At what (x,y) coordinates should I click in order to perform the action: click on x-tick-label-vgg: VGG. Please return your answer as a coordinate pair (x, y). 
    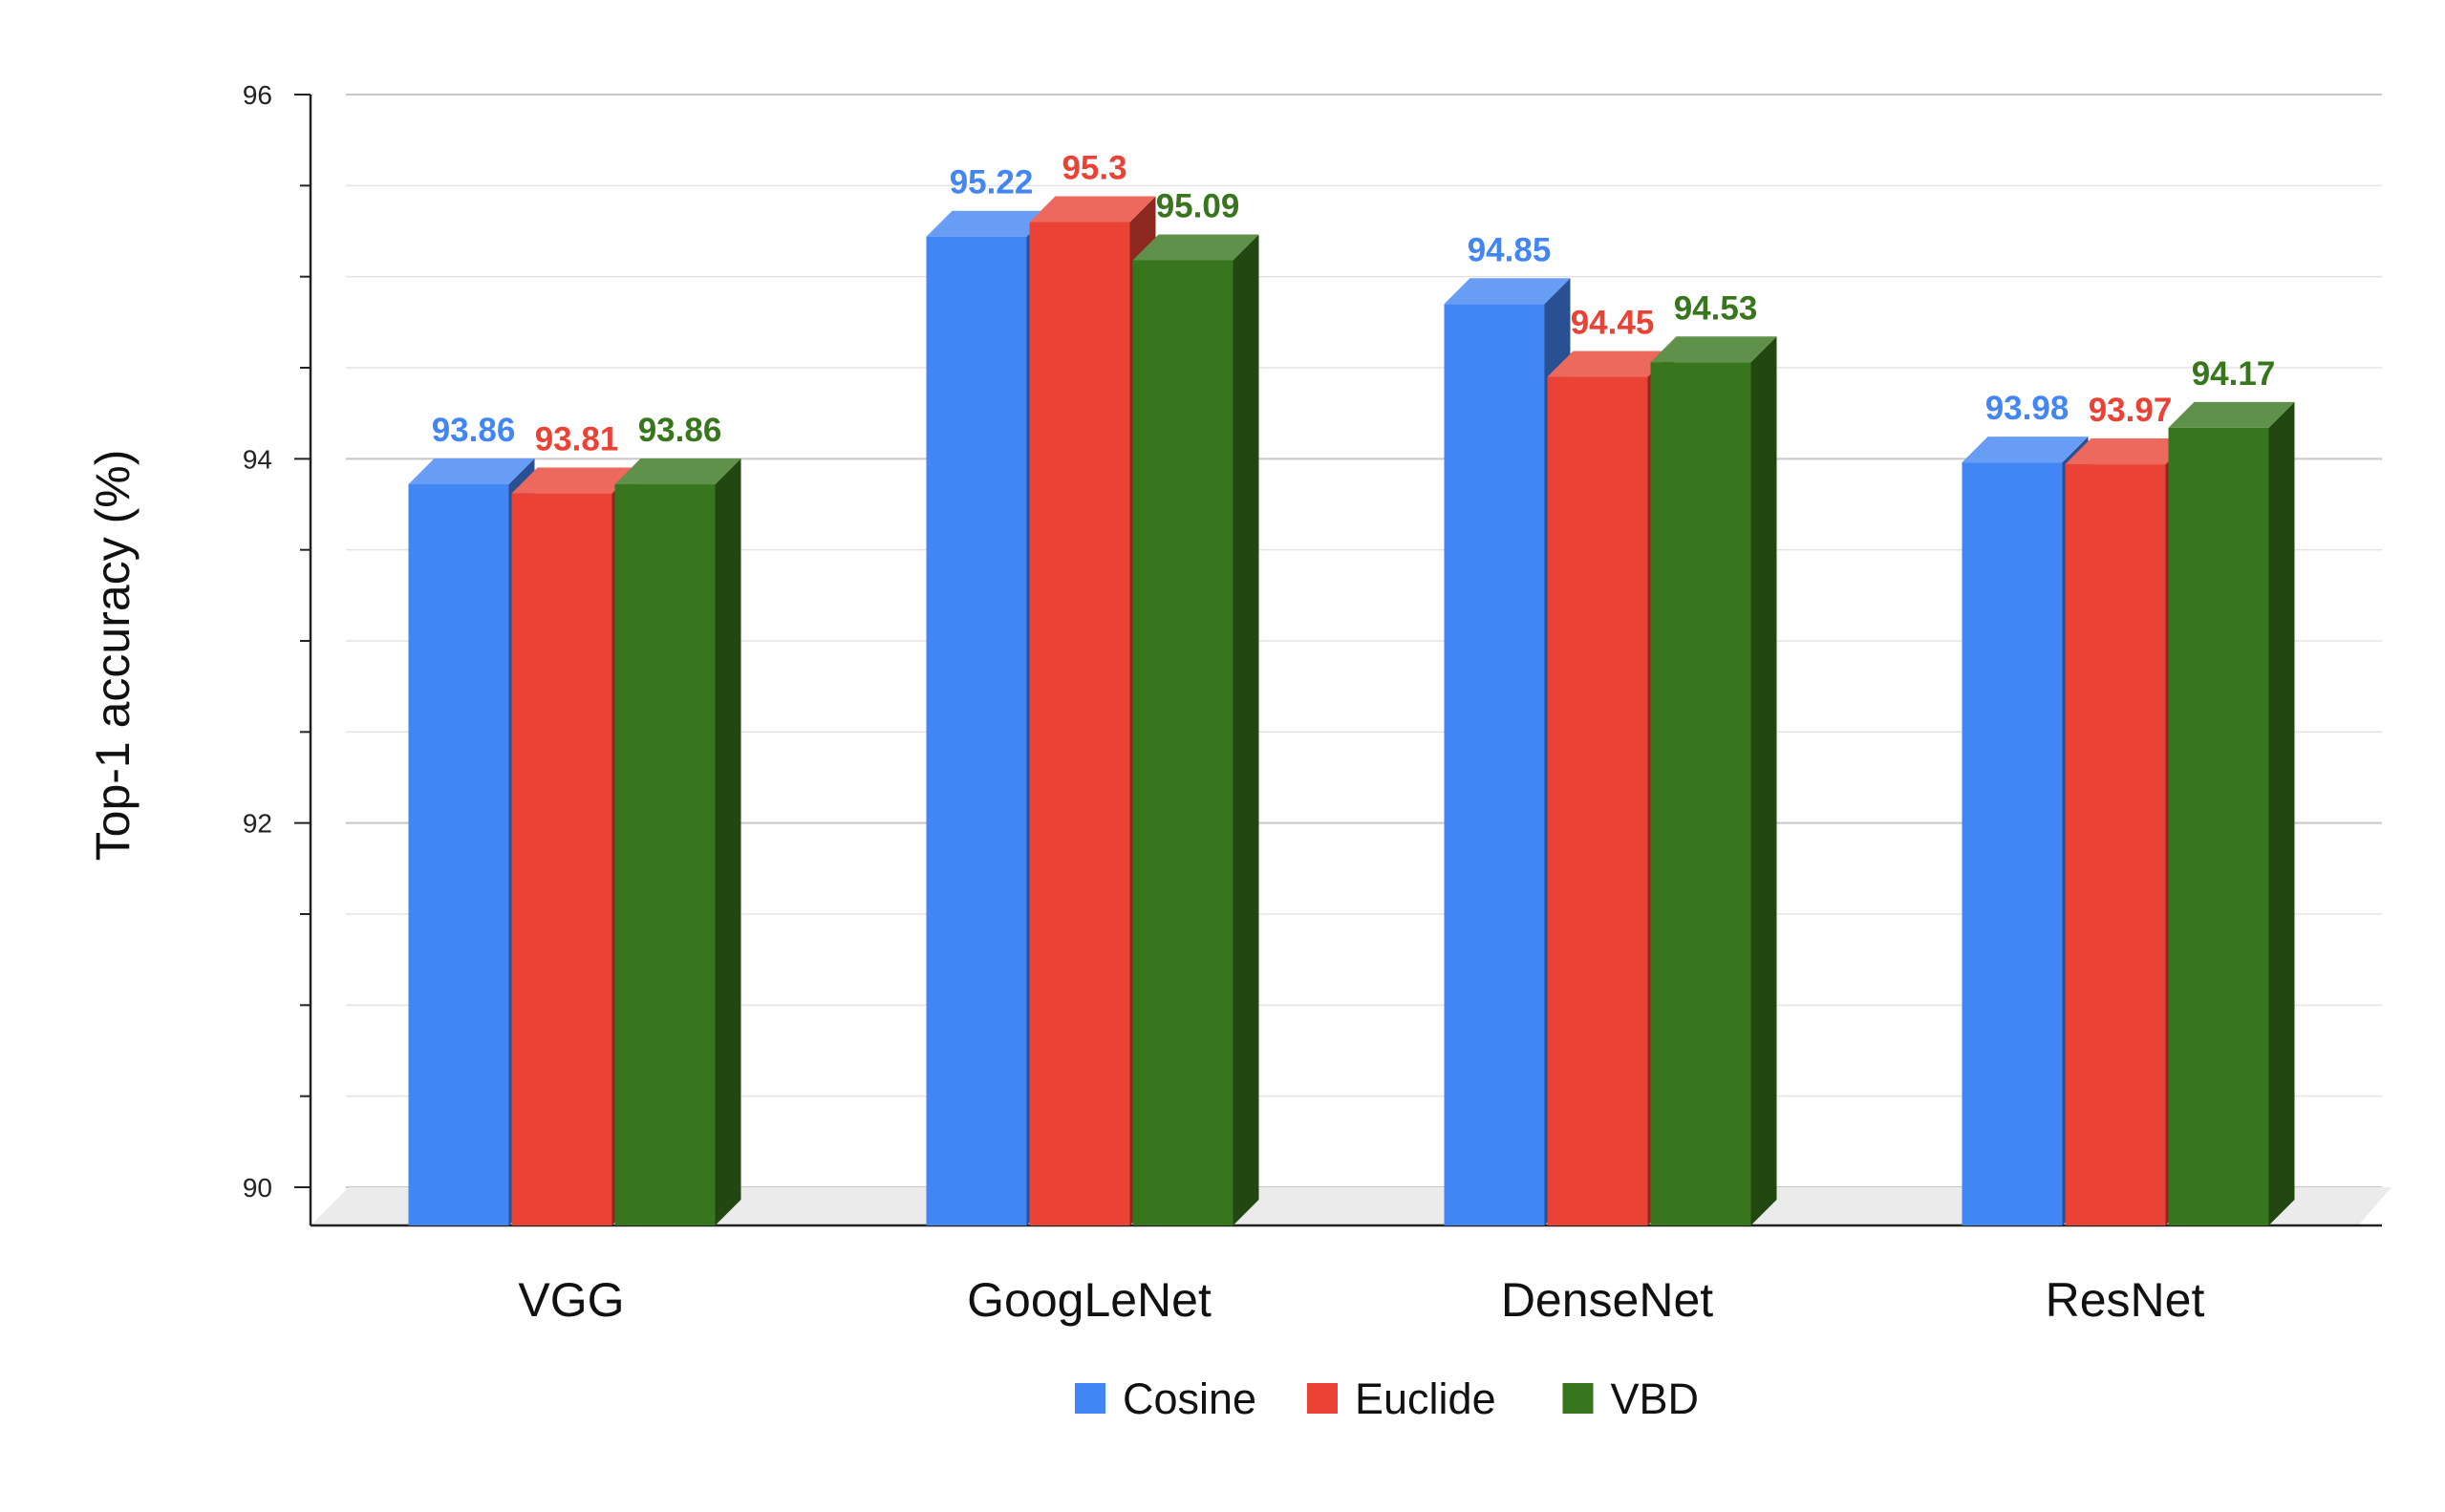
    Looking at the image, I should click on (571, 1300).